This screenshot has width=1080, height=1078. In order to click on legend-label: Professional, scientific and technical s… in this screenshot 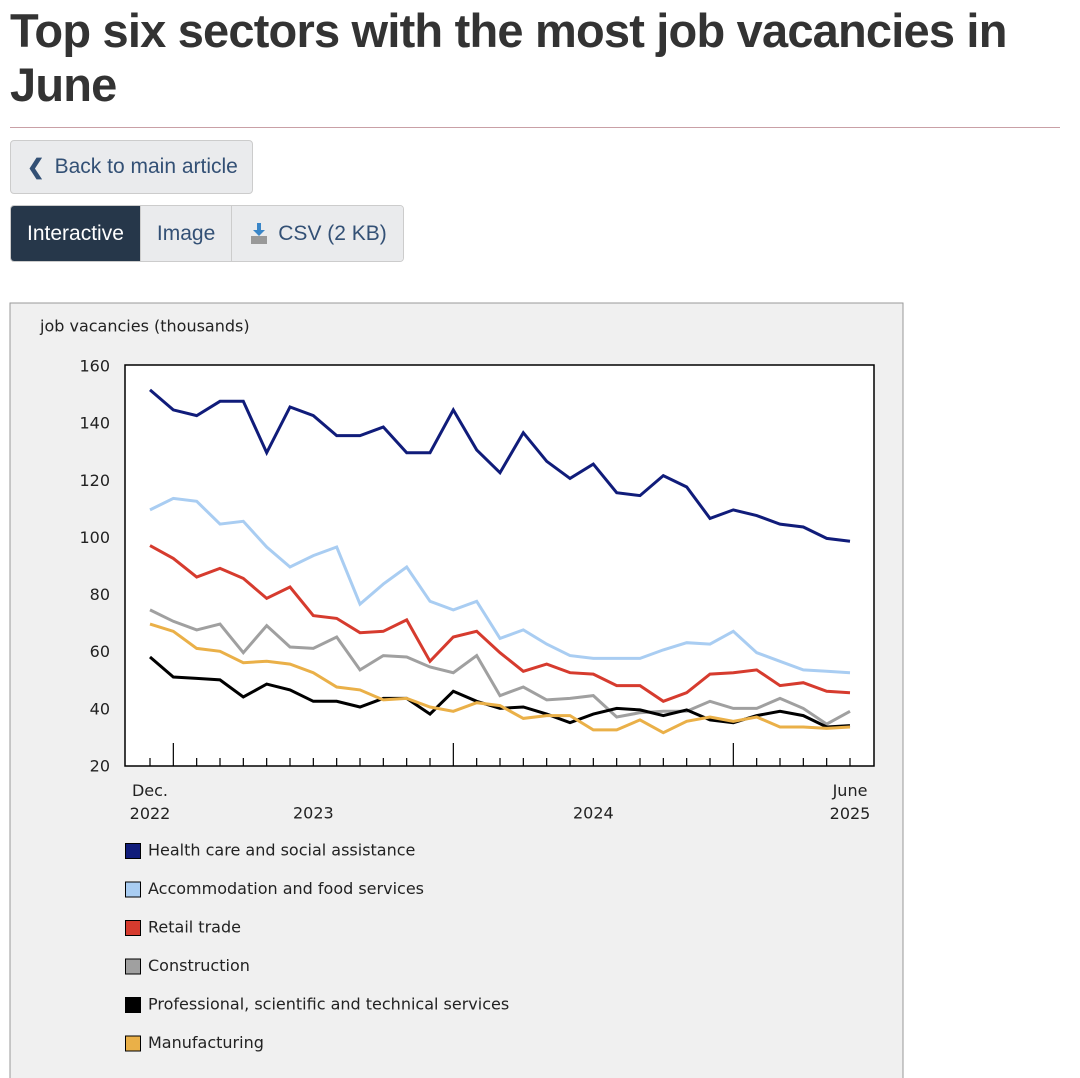, I will do `click(328, 1004)`.